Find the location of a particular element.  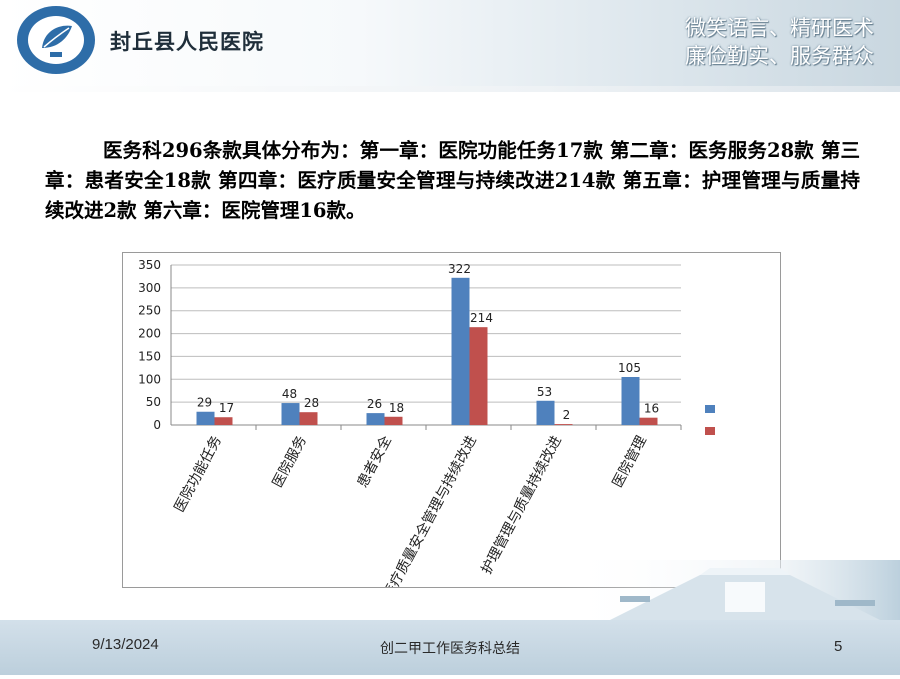

footer-title: 创二甲工作医务科总结 is located at coordinates (450, 649).